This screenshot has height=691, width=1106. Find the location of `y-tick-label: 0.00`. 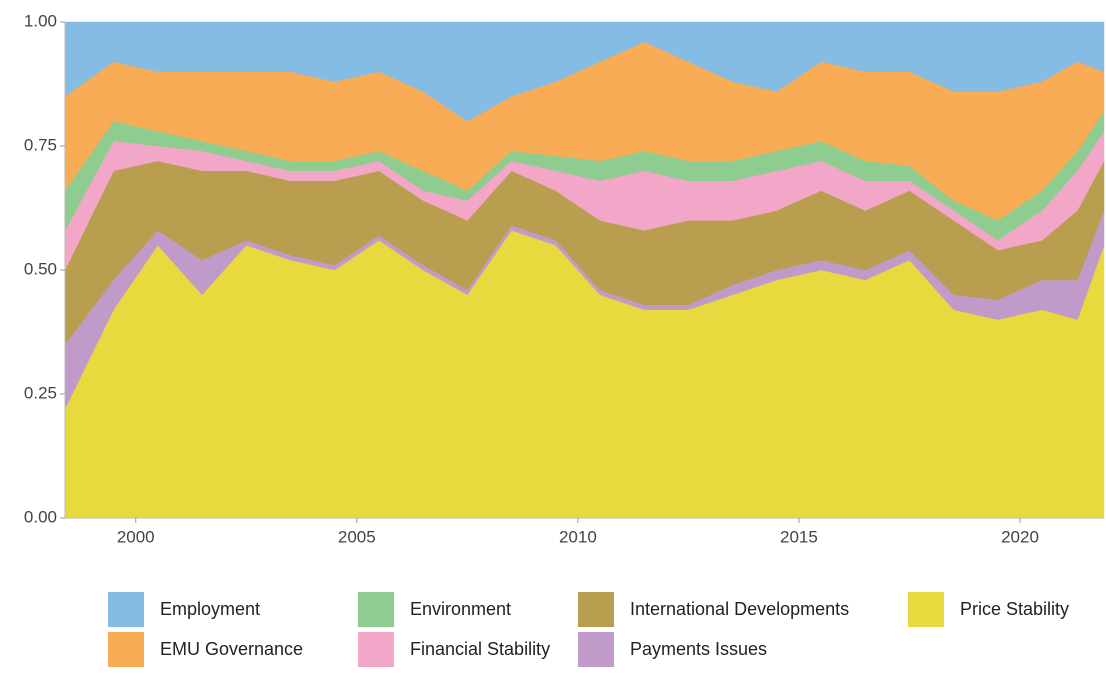

y-tick-label: 0.00 is located at coordinates (40, 516).